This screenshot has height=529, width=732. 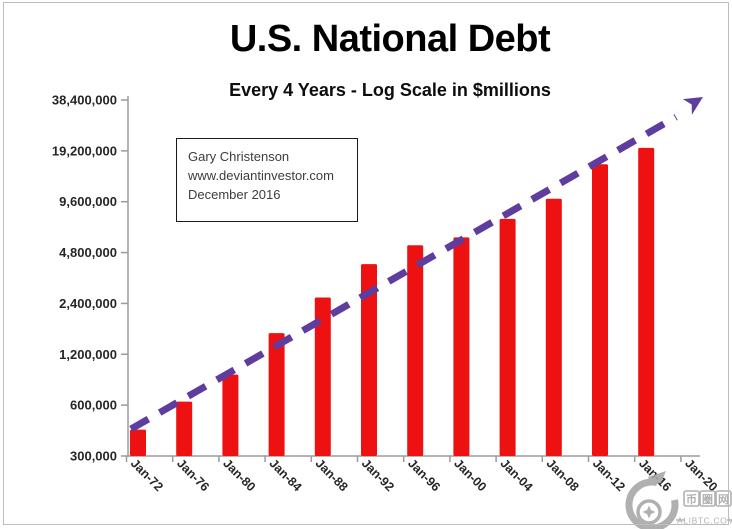 What do you see at coordinates (234, 194) in the screenshot?
I see `annotation-date: December 2016` at bounding box center [234, 194].